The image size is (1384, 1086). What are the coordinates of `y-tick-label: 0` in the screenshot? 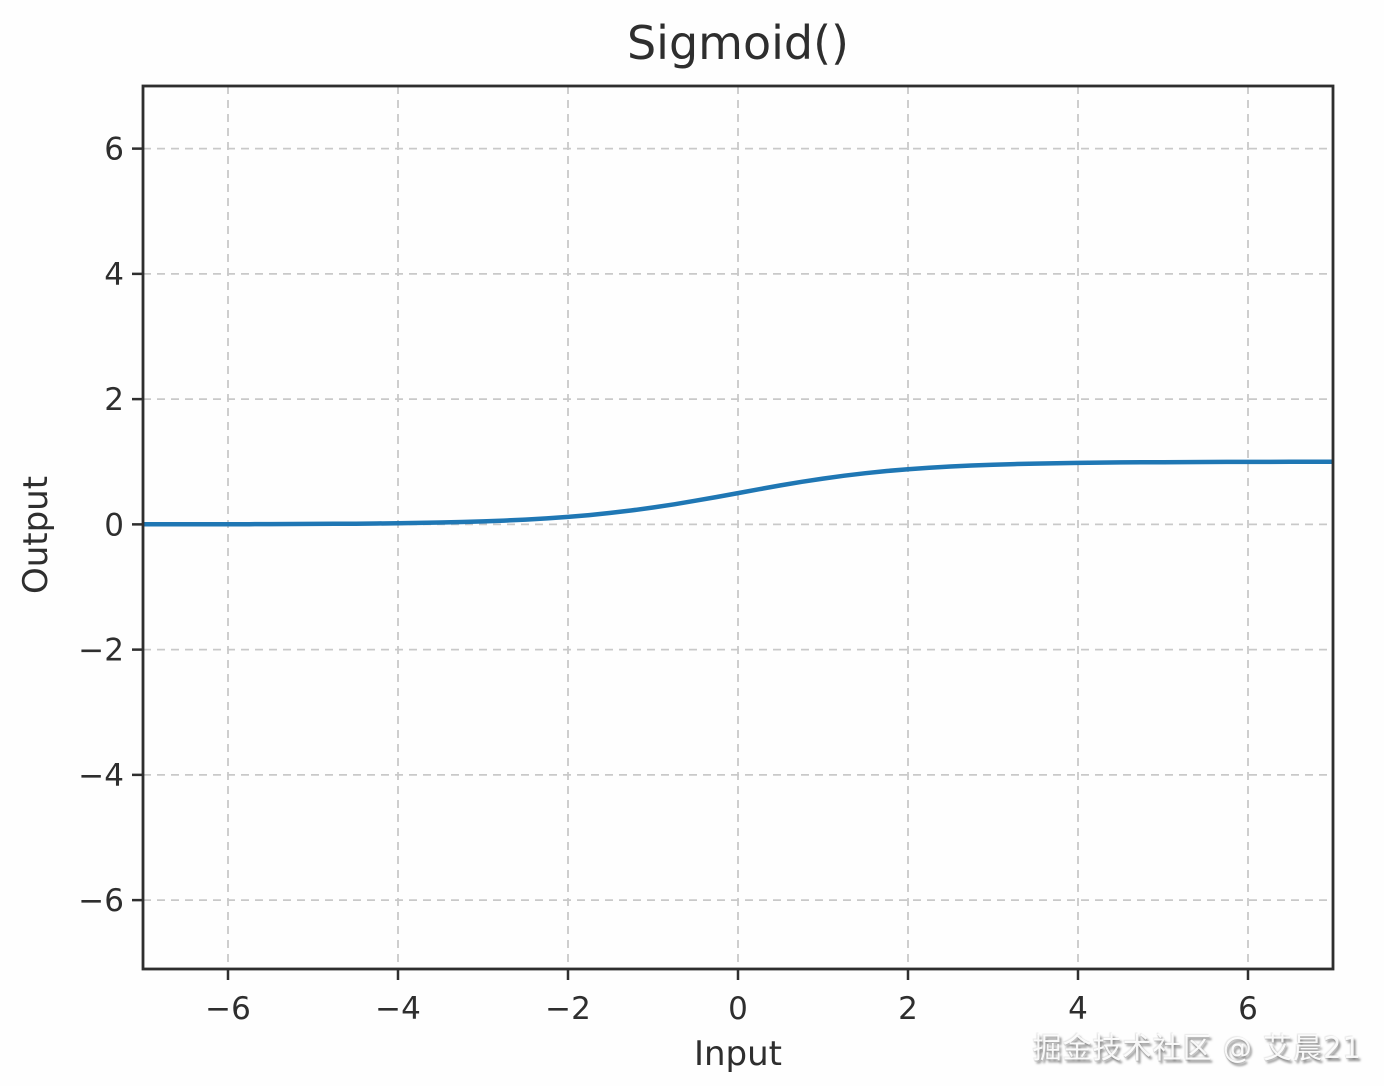 It's located at (114, 525).